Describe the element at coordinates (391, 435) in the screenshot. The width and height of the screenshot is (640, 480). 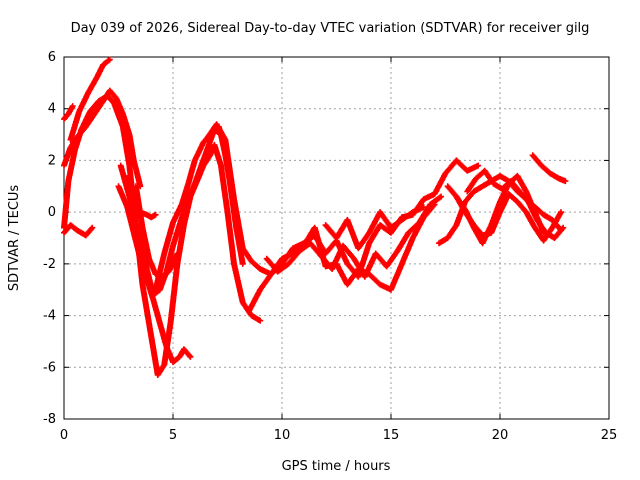
I see `x-tick-label: 15` at that location.